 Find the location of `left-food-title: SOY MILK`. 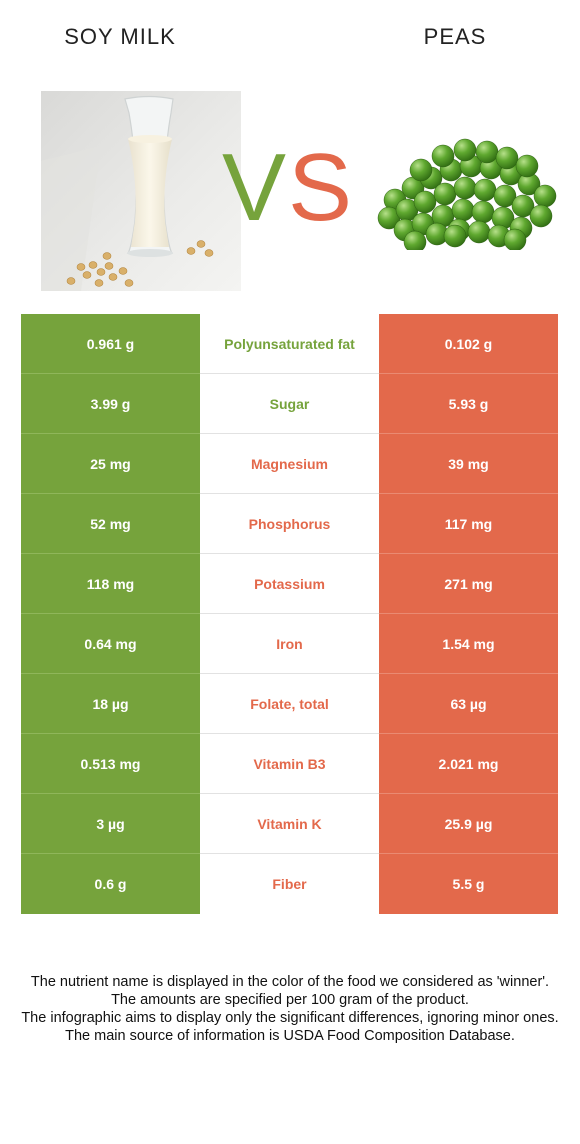

left-food-title: SOY MILK is located at coordinates (120, 36).